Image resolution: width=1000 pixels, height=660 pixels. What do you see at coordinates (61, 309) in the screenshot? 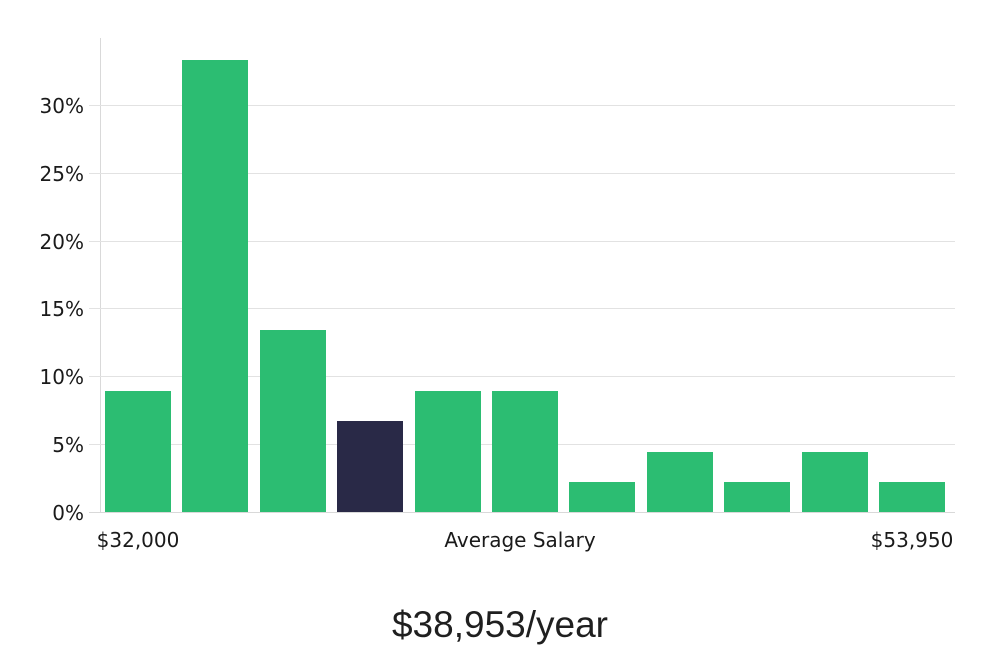
I see `y-tick-label: 15%` at bounding box center [61, 309].